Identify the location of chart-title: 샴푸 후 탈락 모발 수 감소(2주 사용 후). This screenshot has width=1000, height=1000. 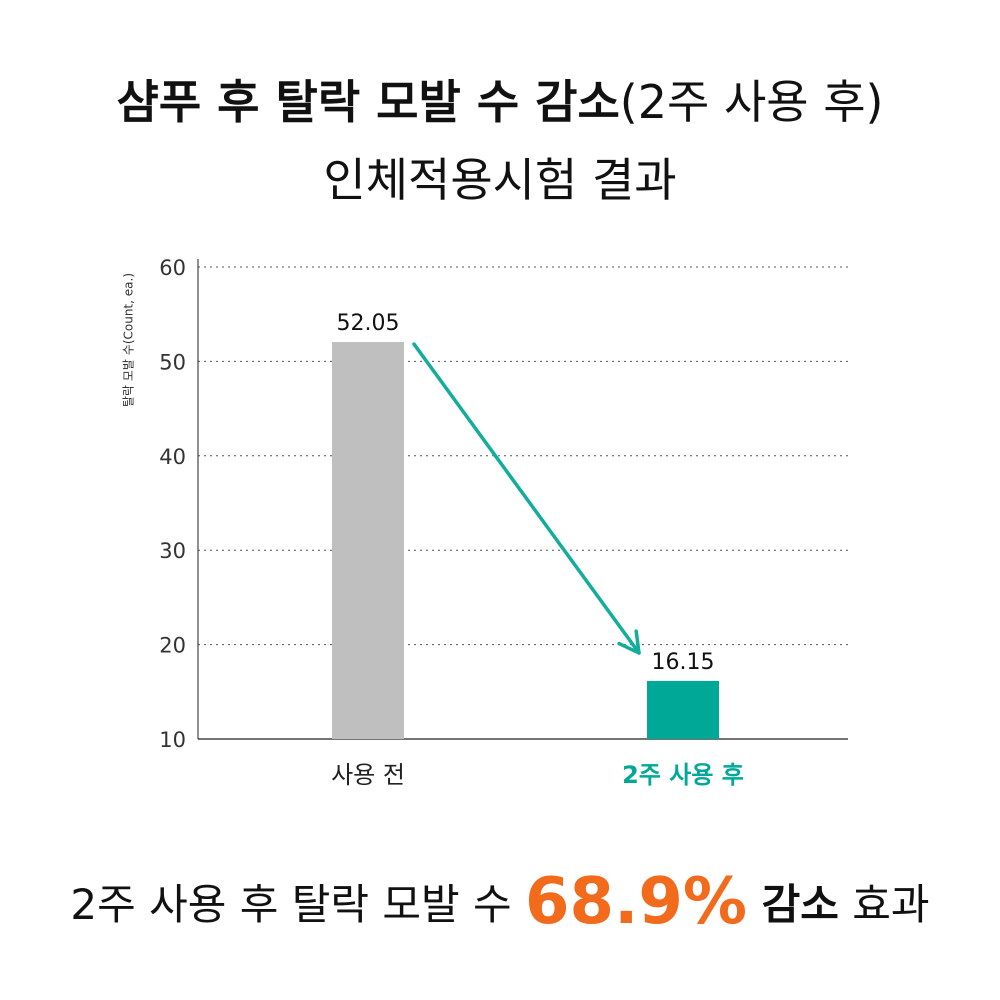
(500, 102).